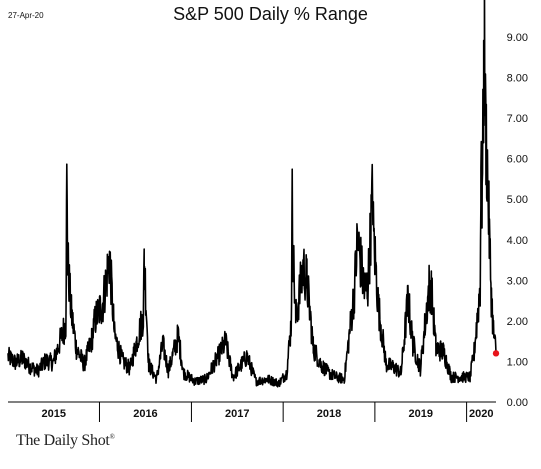 This screenshot has width=541, height=469. What do you see at coordinates (517, 200) in the screenshot?
I see `y-tick-label: 5.00` at bounding box center [517, 200].